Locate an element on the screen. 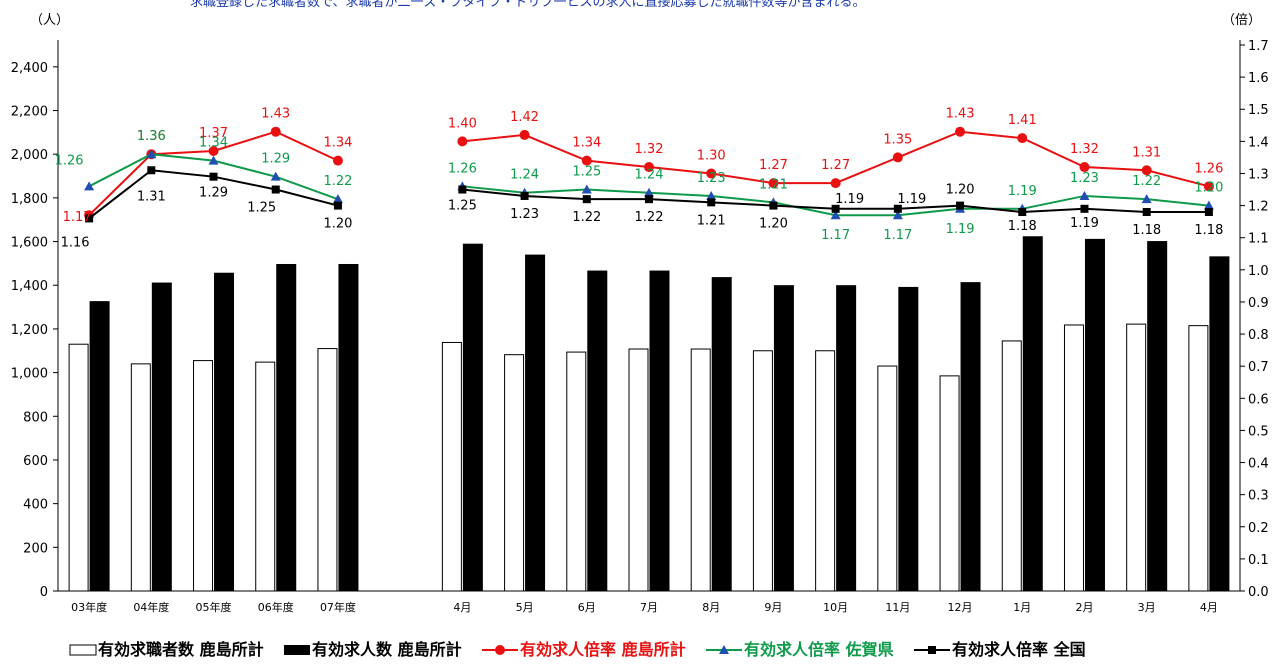  x-tick-label: 12月 is located at coordinates (960, 607).